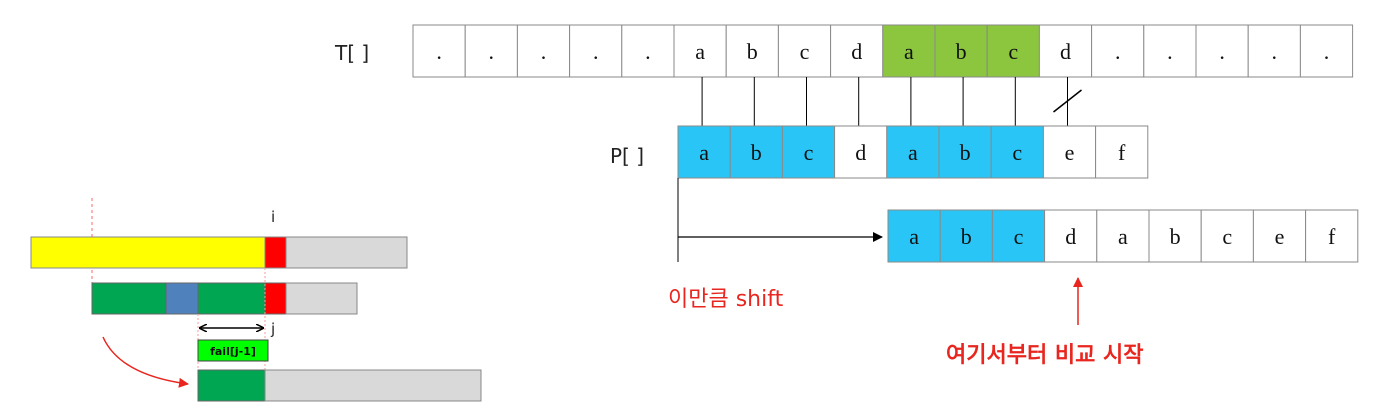 This screenshot has height=419, width=1385. I want to click on text-array-cell-text-6: b, so click(752, 51).